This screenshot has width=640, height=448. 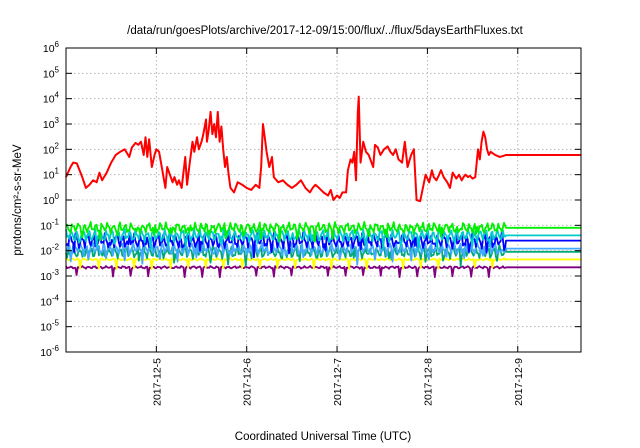 I want to click on x-axis-label: Coordinated Universal Time (UTC), so click(x=323, y=437).